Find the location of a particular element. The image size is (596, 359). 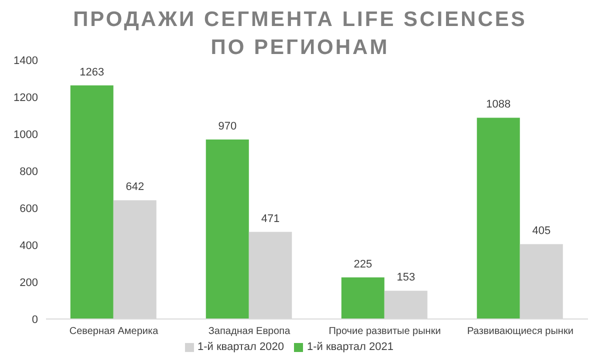

y-tick-label: 600 is located at coordinates (29, 208).